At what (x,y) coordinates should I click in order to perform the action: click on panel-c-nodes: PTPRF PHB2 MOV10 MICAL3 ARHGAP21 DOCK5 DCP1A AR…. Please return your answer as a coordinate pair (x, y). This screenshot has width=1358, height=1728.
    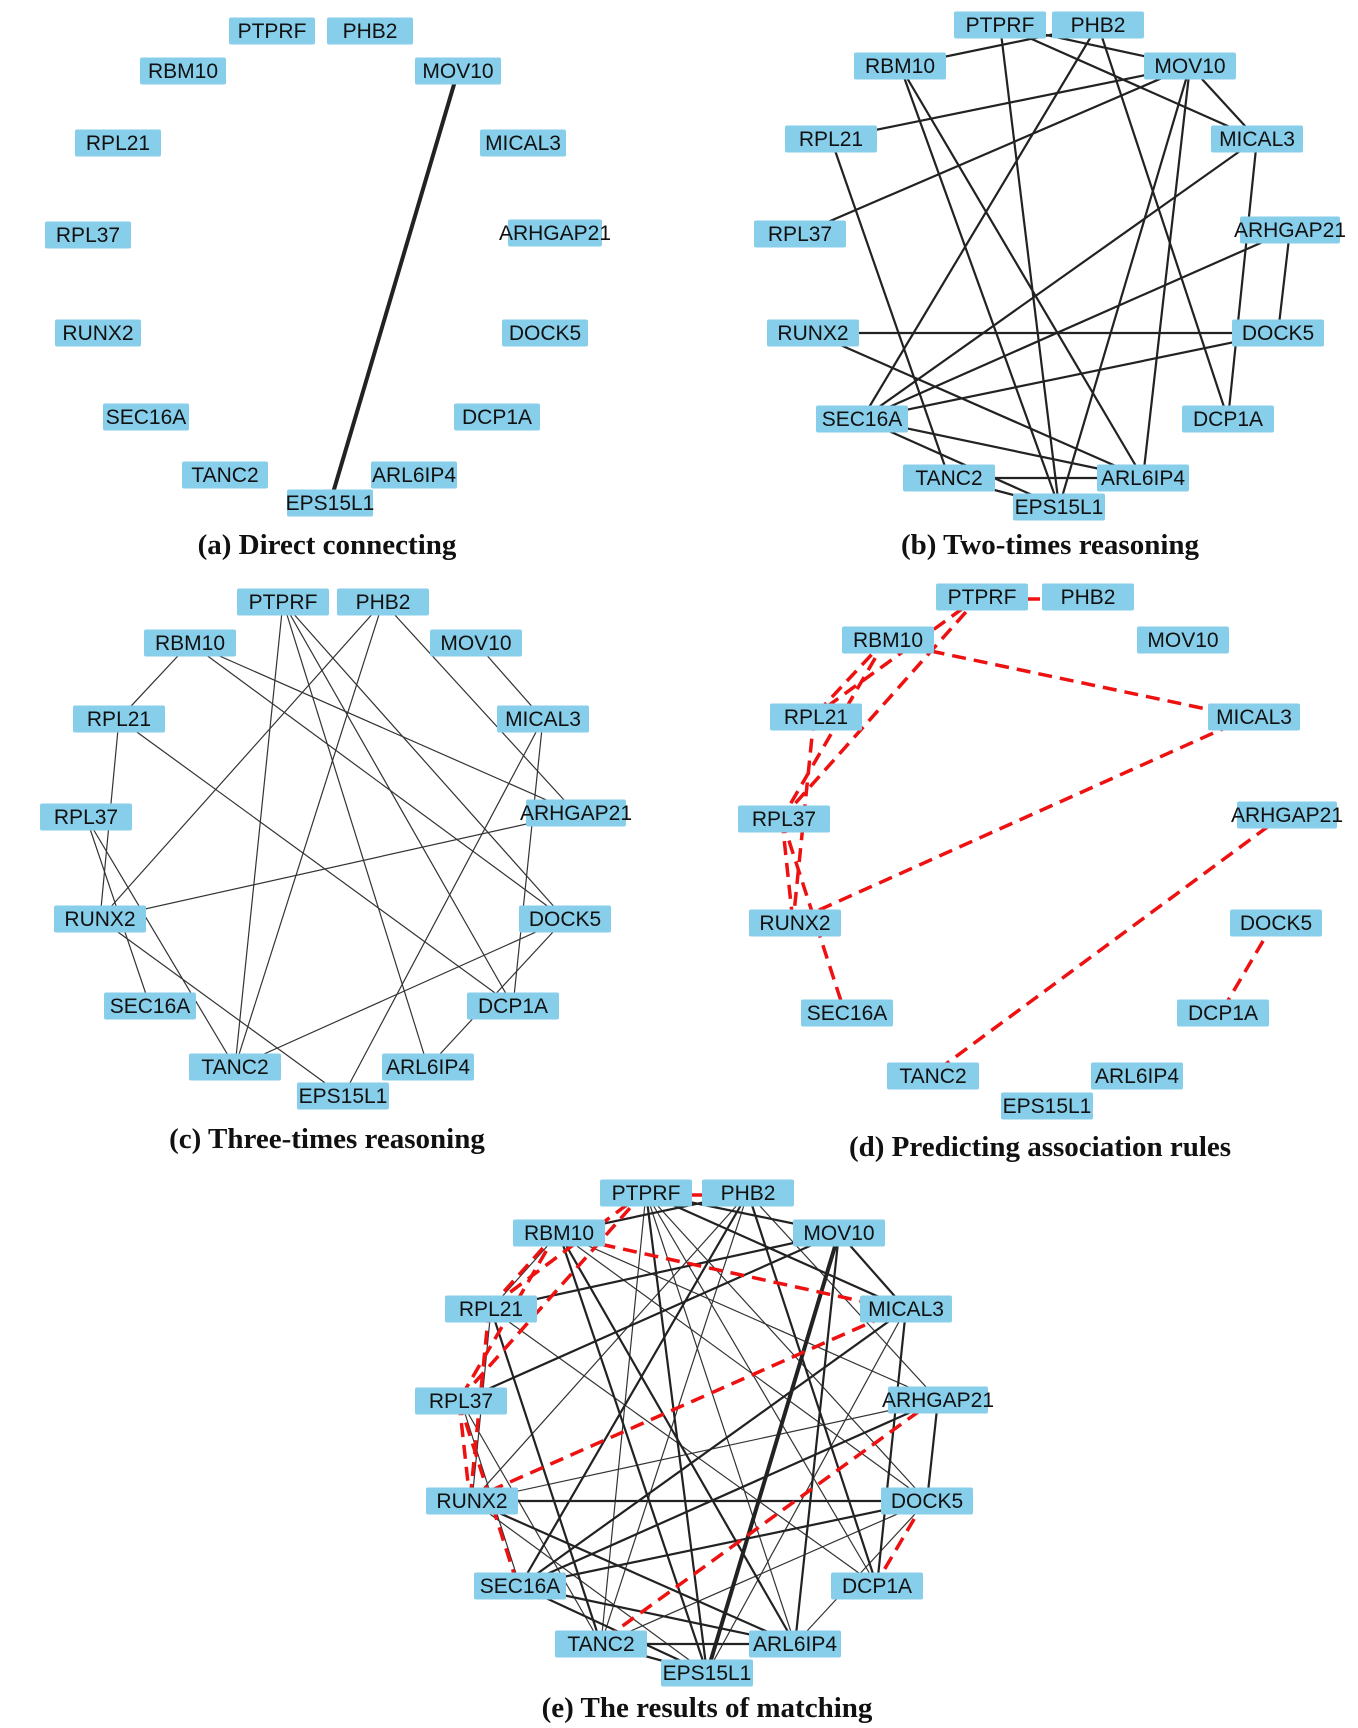
    Looking at the image, I should click on (336, 849).